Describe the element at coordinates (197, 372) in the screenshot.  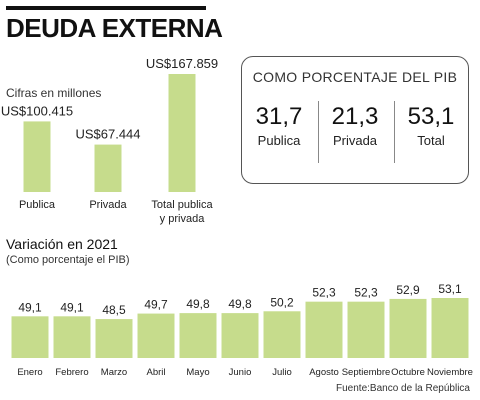
I see `category-label: Mayo` at that location.